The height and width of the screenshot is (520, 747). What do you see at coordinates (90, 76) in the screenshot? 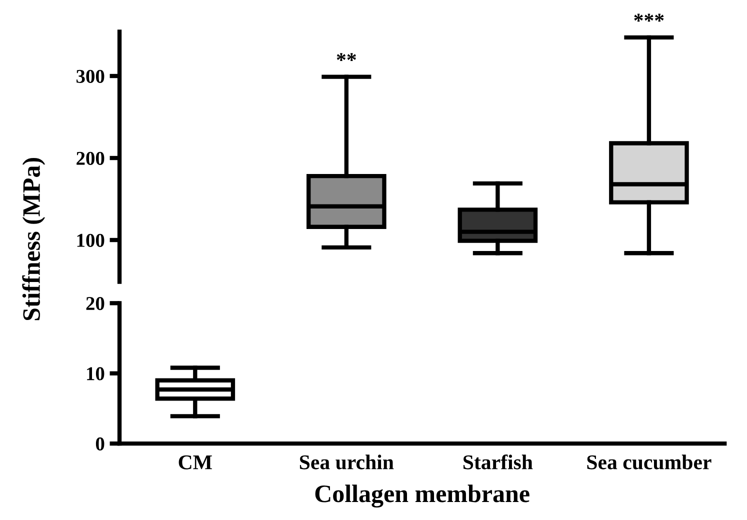
I see `y-tick-label: 300` at bounding box center [90, 76].